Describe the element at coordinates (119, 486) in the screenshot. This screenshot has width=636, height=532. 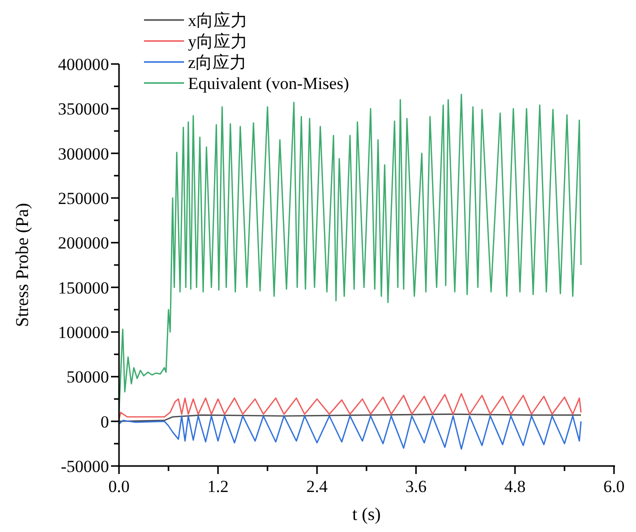
I see `x-tick-label: 0.0` at that location.